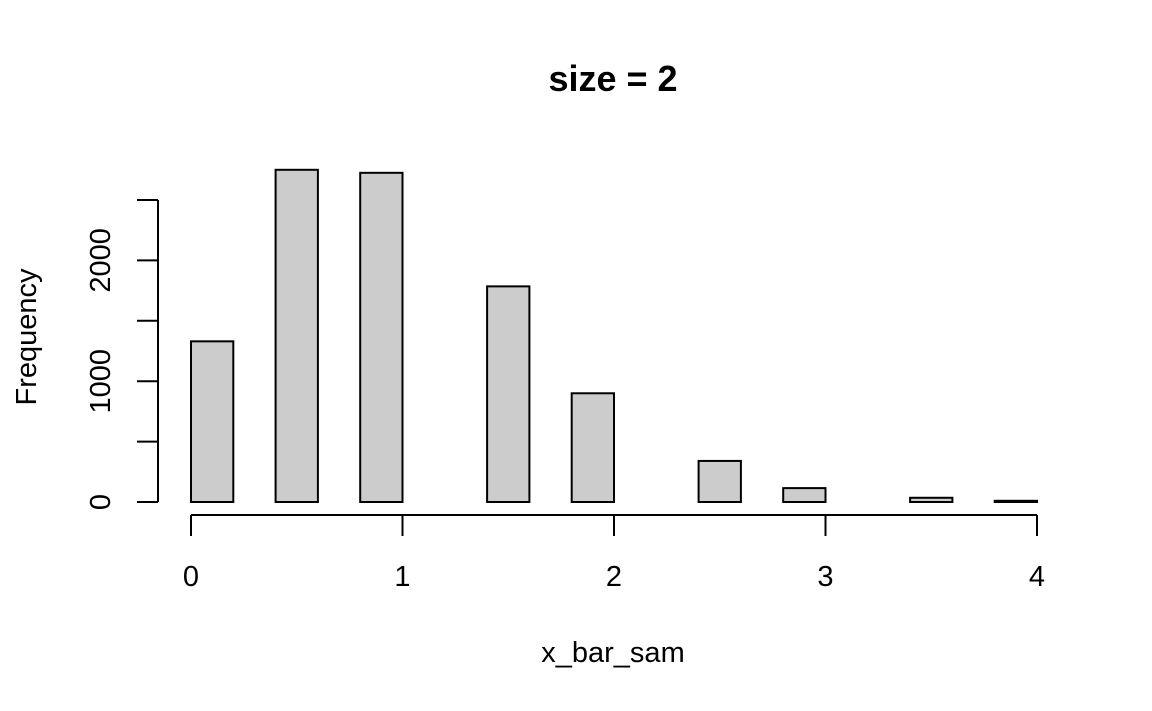  I want to click on chart-title: size = 2, so click(612, 78).